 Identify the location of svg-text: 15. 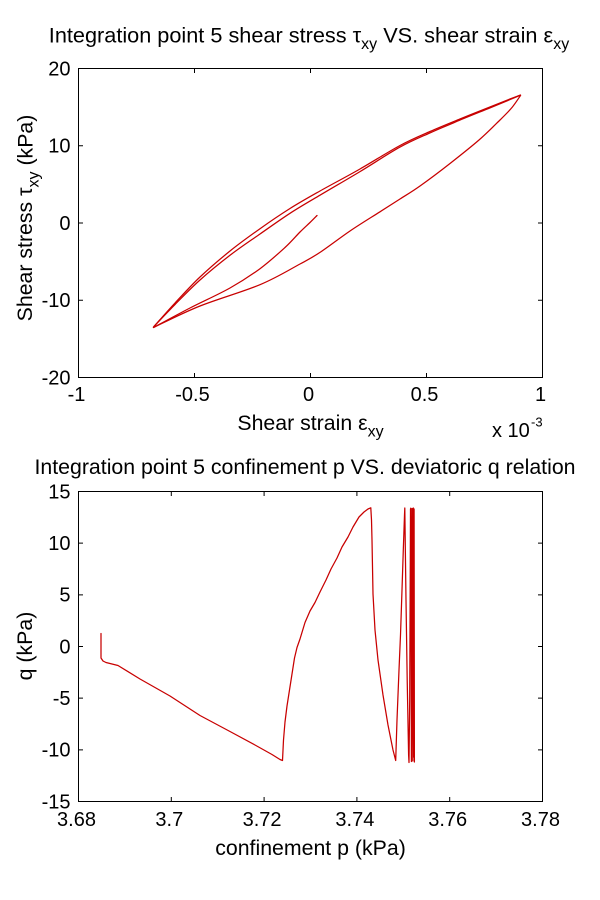
(59, 492).